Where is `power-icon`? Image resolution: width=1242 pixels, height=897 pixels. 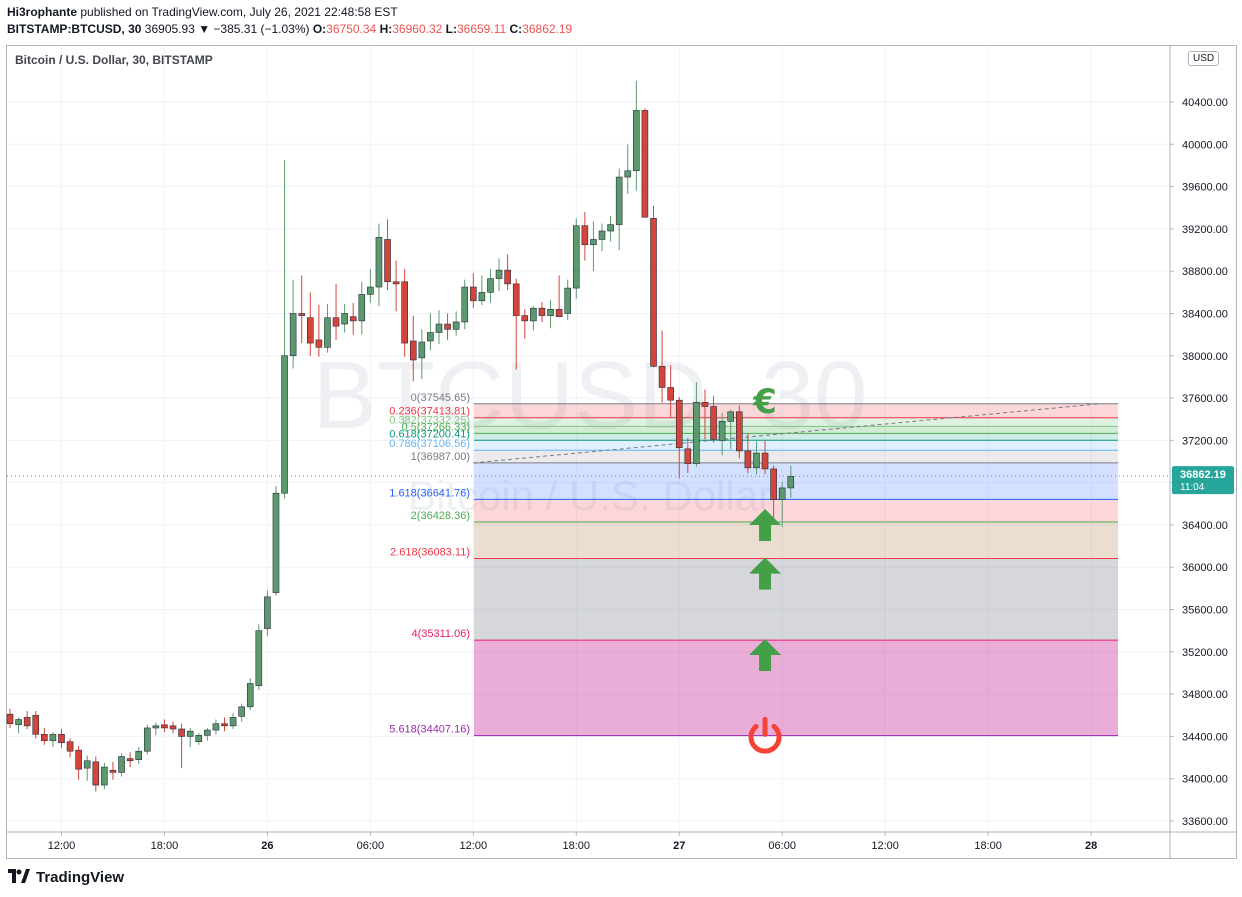 power-icon is located at coordinates (765, 735).